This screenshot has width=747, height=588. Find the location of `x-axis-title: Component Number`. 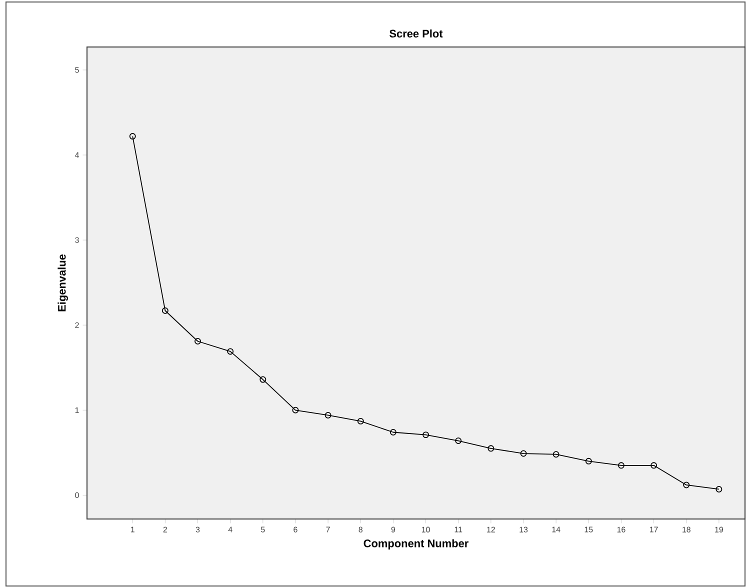

x-axis-title: Component Number is located at coordinates (416, 544).